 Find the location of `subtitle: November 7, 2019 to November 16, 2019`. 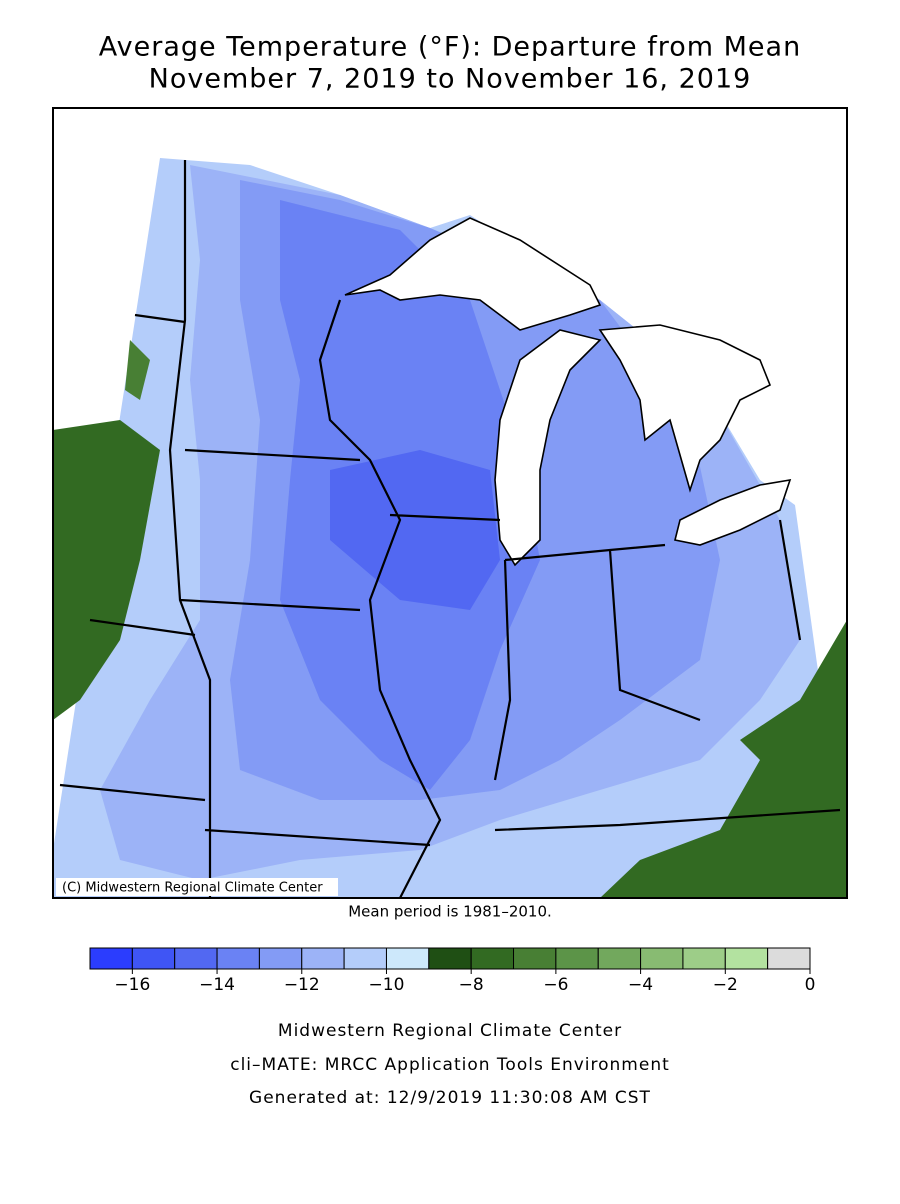

subtitle: November 7, 2019 to November 16, 2019 is located at coordinates (450, 79).